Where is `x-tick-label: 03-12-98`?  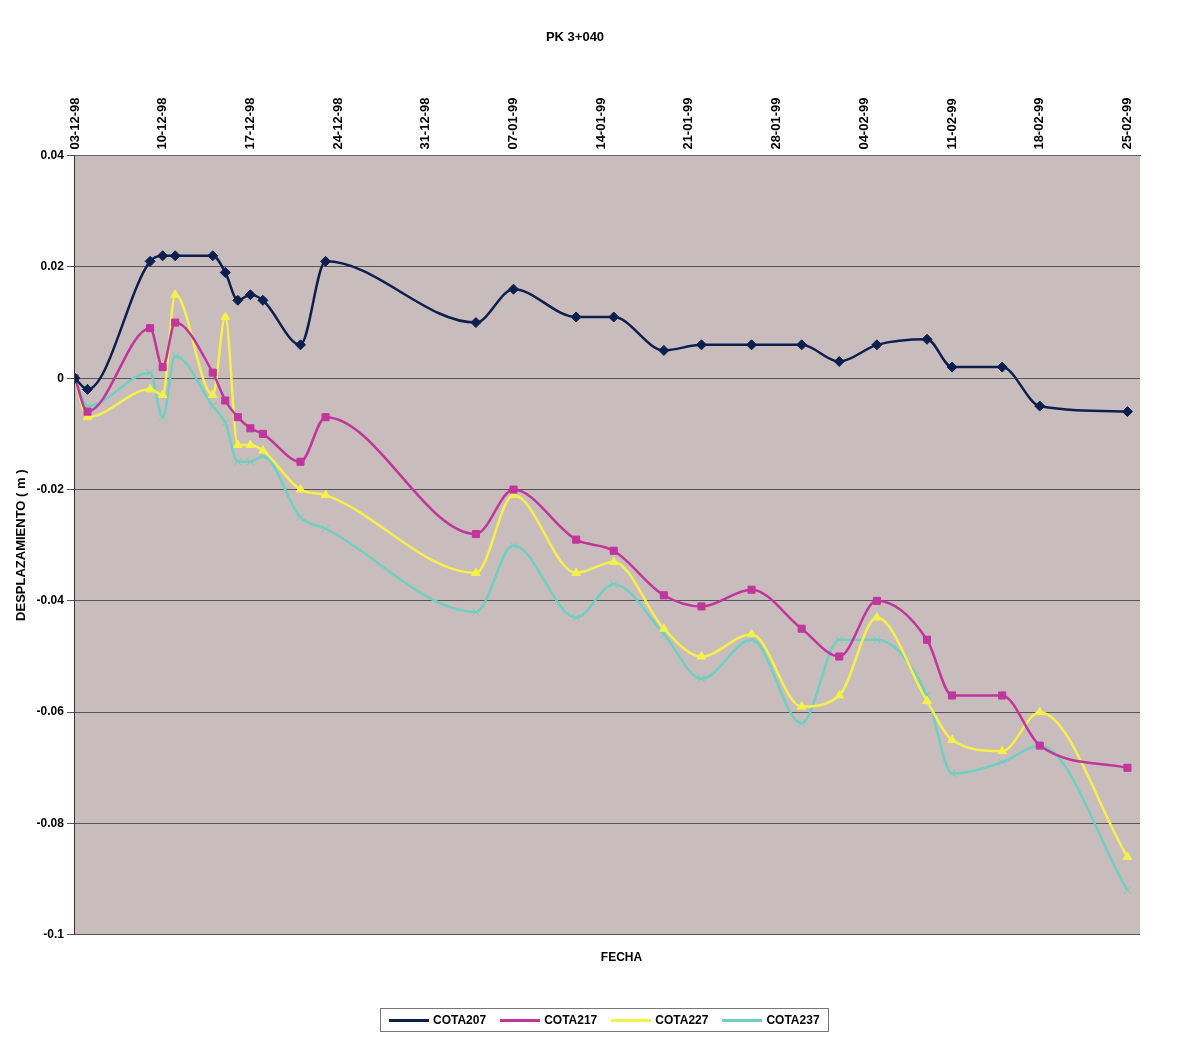
x-tick-label: 03-12-98 is located at coordinates (74, 123).